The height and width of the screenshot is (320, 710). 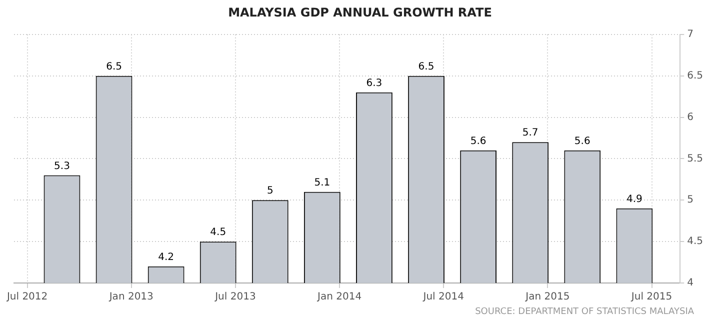 What do you see at coordinates (547, 297) in the screenshot?
I see `x-tick-label: Jan 2015` at bounding box center [547, 297].